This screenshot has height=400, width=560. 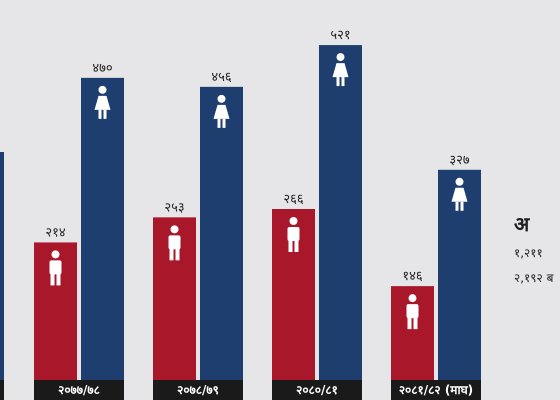 I want to click on side-heading: अ, so click(x=522, y=224).